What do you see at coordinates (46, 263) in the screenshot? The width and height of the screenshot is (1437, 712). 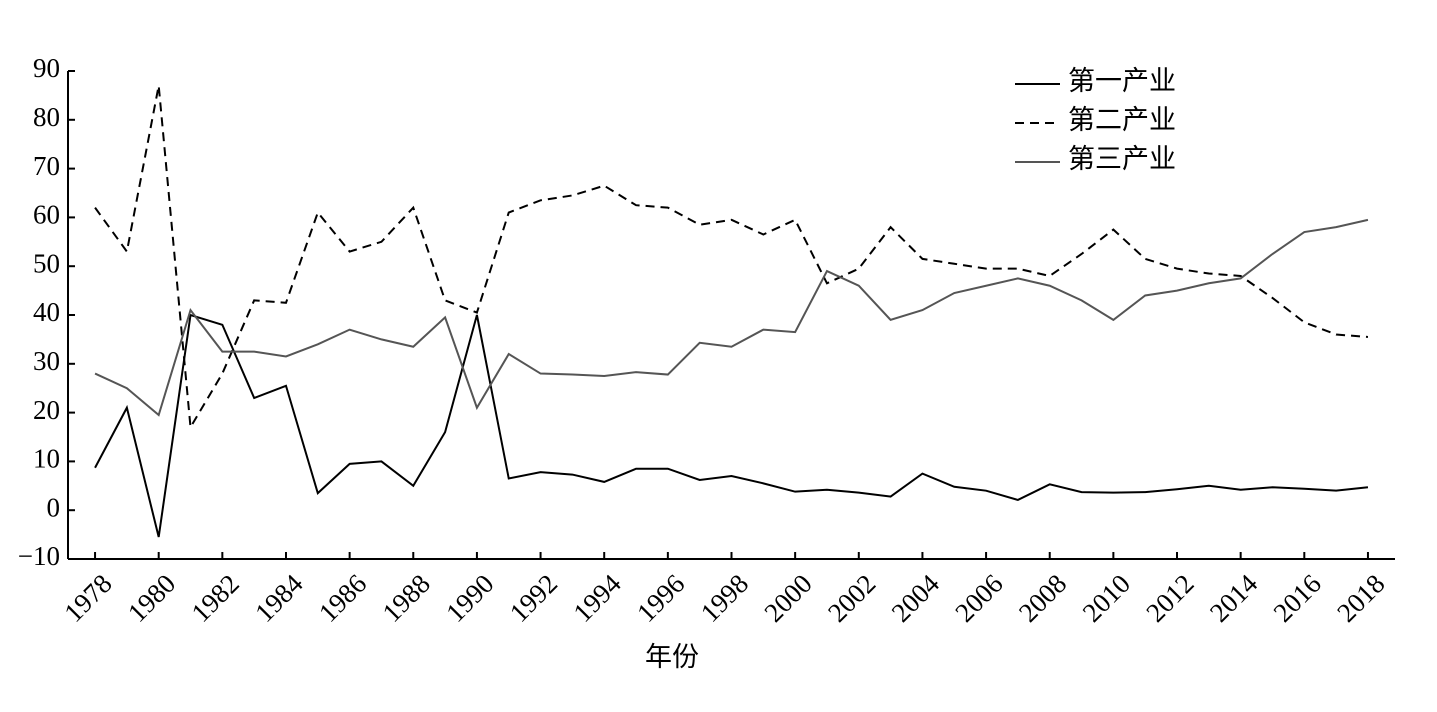 I see `y-tick-label: 50` at bounding box center [46, 263].